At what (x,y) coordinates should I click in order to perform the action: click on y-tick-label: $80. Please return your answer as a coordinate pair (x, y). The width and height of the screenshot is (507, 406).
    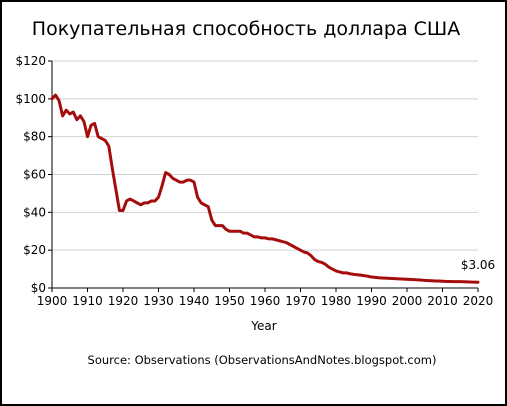
    Looking at the image, I should click on (34, 137).